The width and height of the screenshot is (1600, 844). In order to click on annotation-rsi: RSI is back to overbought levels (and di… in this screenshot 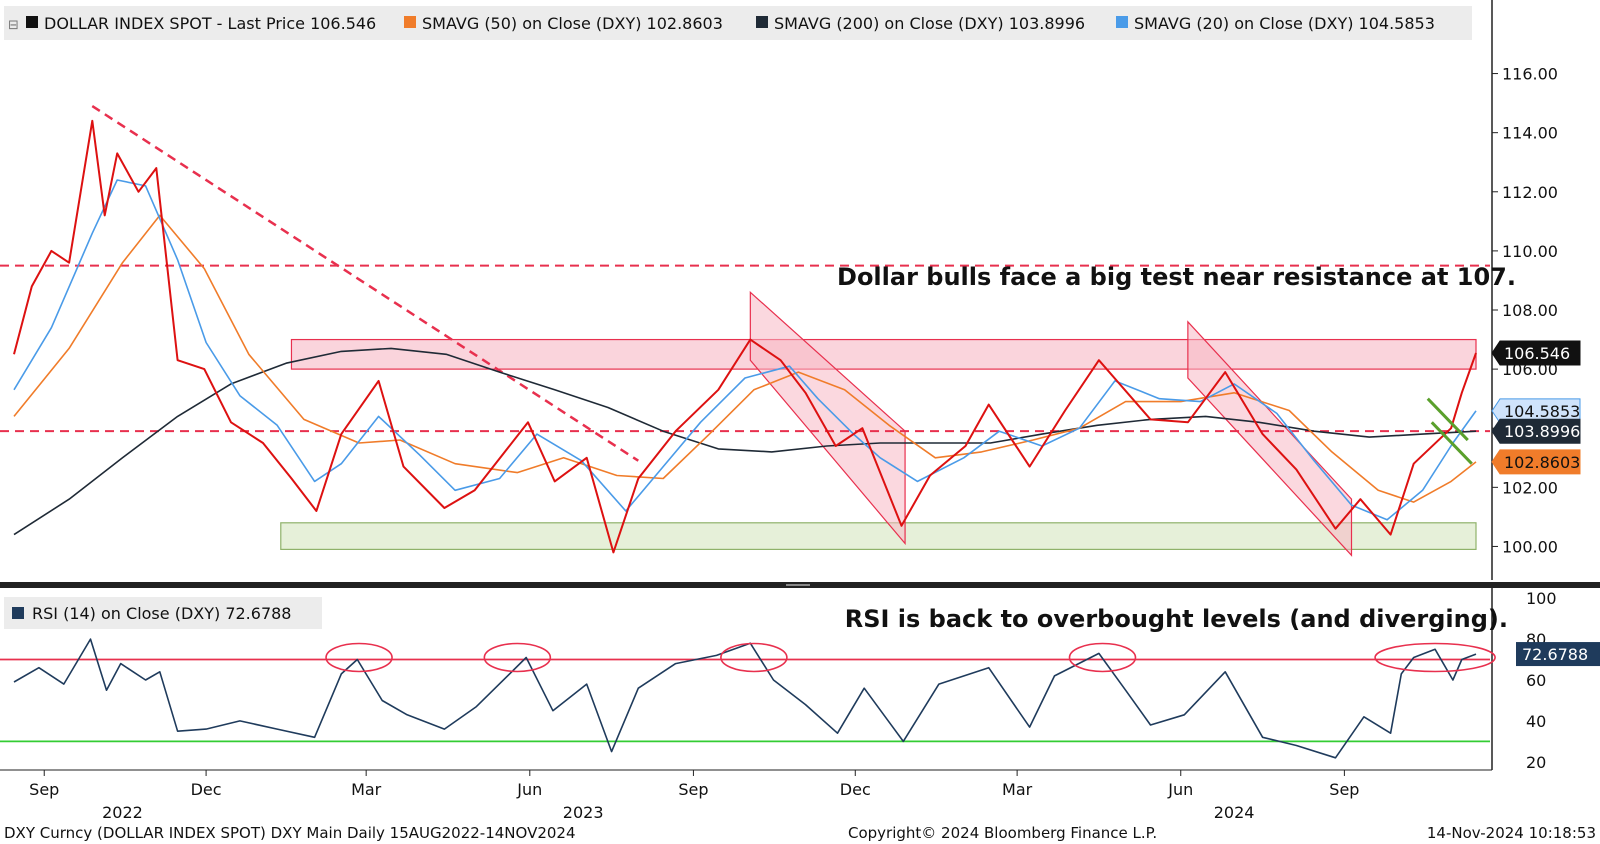, I will do `click(1176, 619)`.